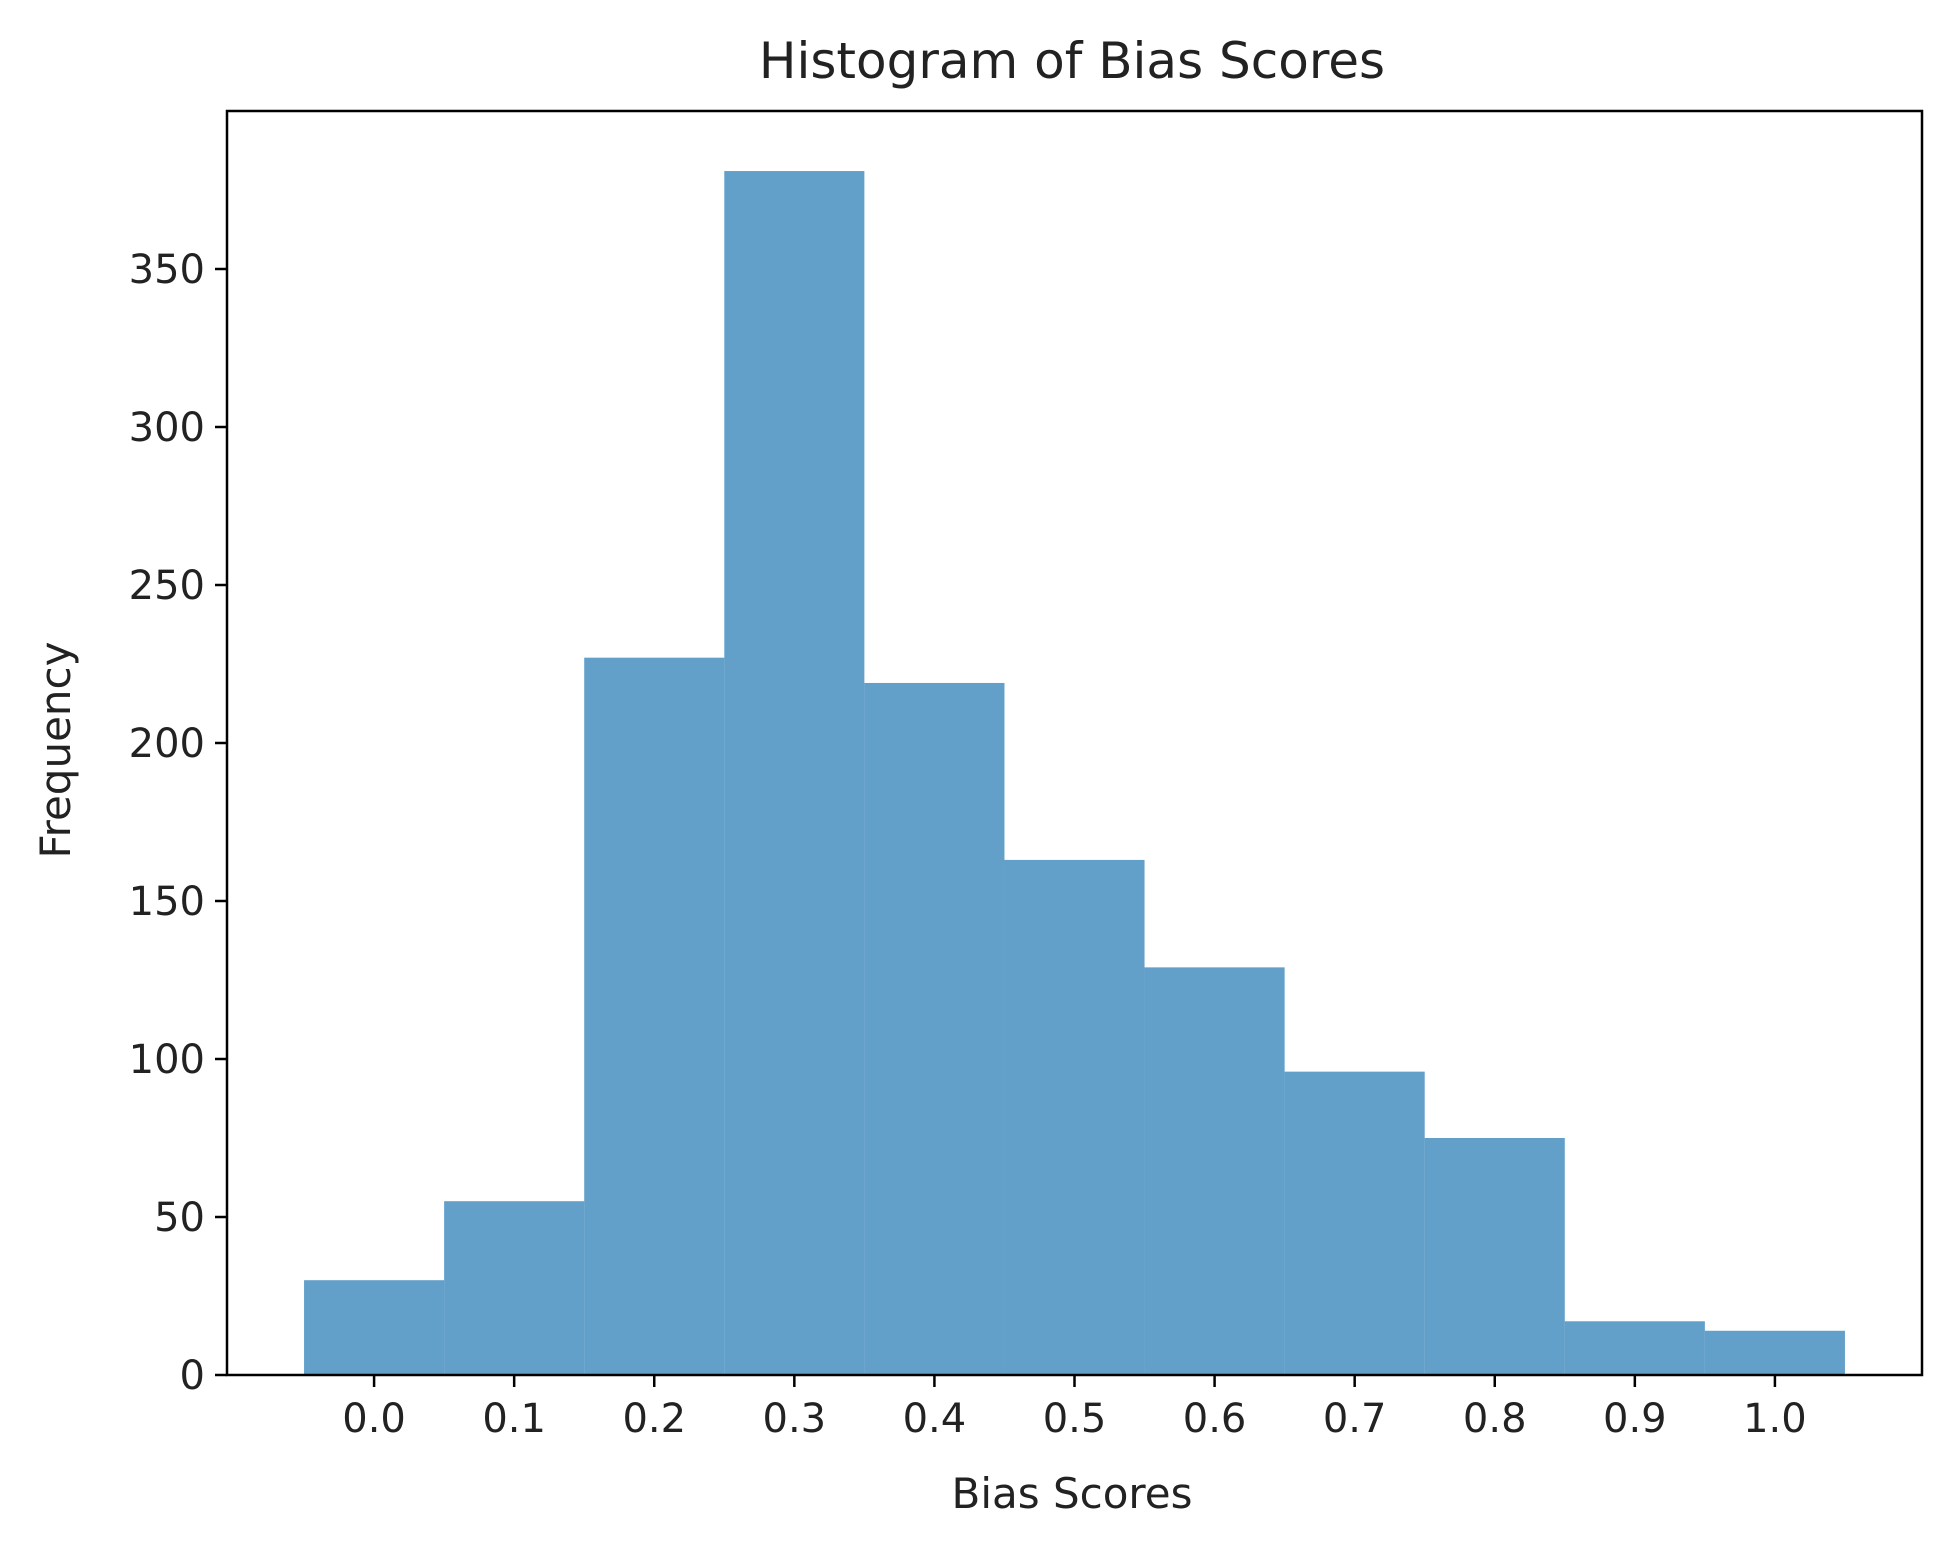  Describe the element at coordinates (192, 1376) in the screenshot. I see `y-tick-label: 0` at that location.